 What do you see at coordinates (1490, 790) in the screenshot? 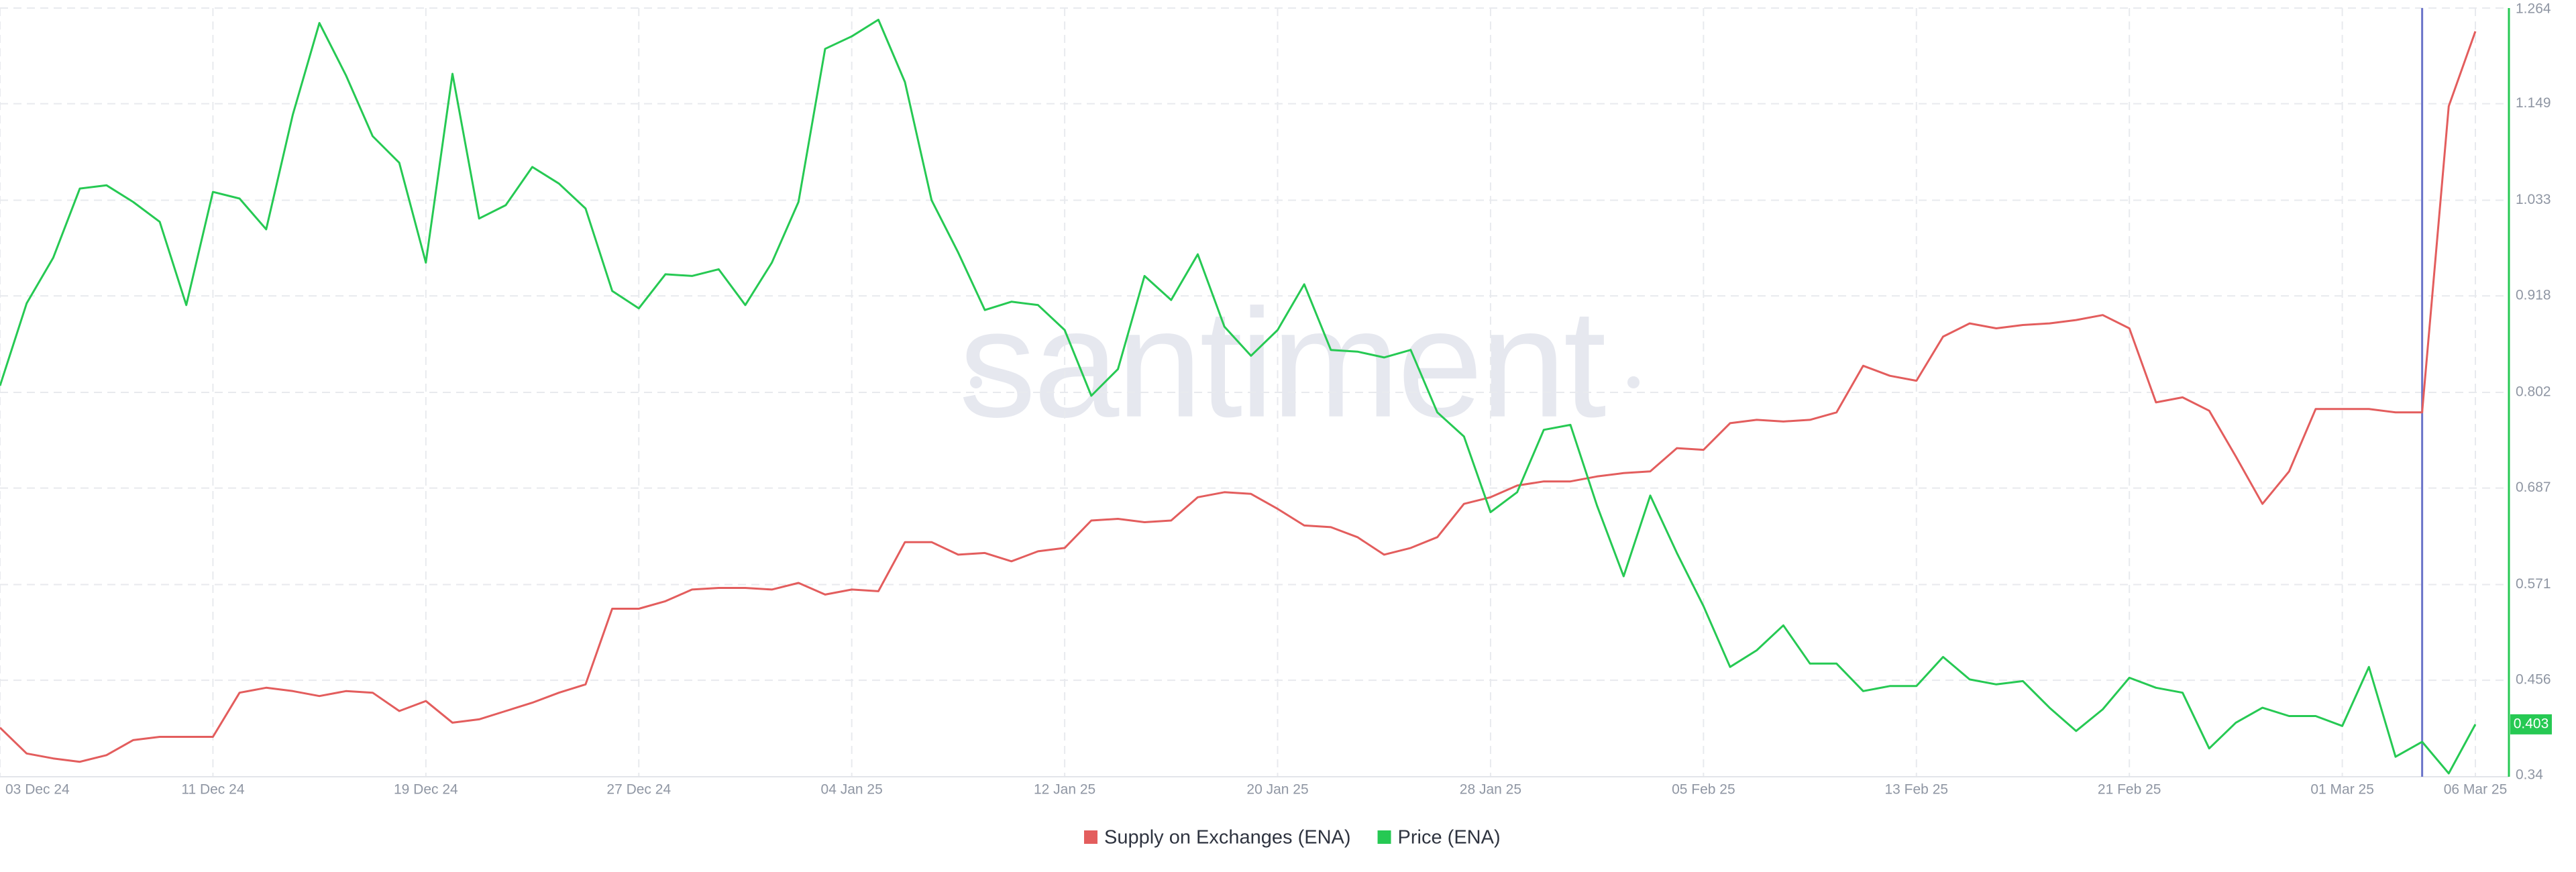
I see `x-tick-label: 28 Jan 25` at bounding box center [1490, 790].